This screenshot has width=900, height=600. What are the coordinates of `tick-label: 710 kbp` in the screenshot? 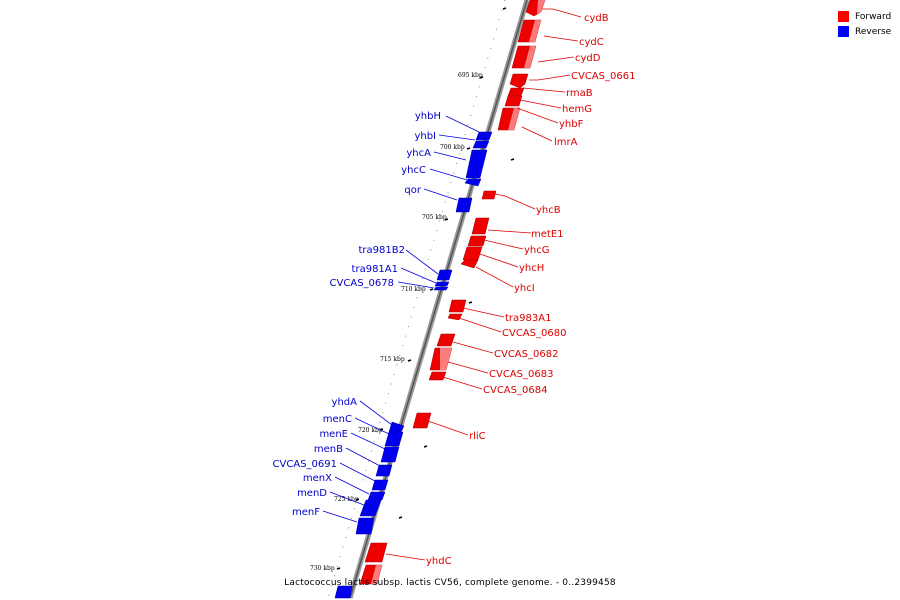 It's located at (413, 289).